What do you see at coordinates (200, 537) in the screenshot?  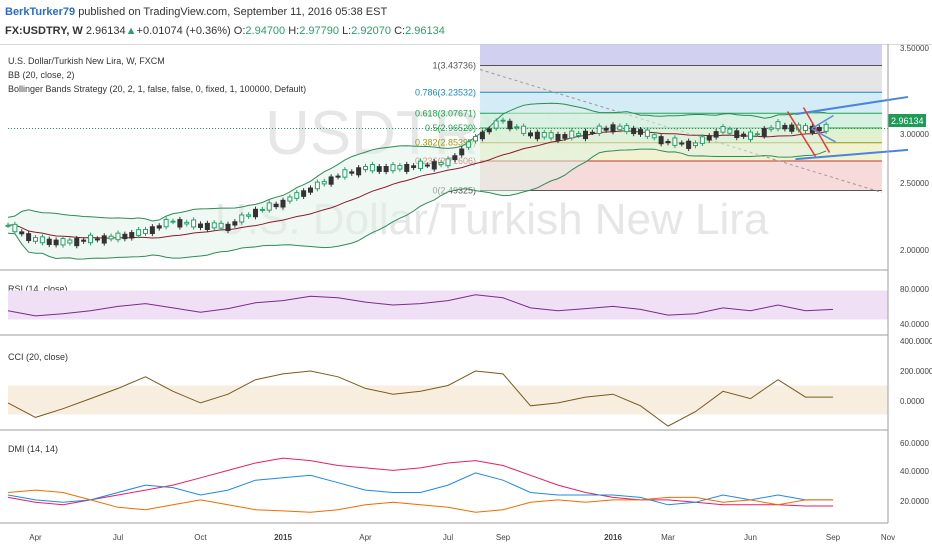 I see `time-axis-label: Oct` at bounding box center [200, 537].